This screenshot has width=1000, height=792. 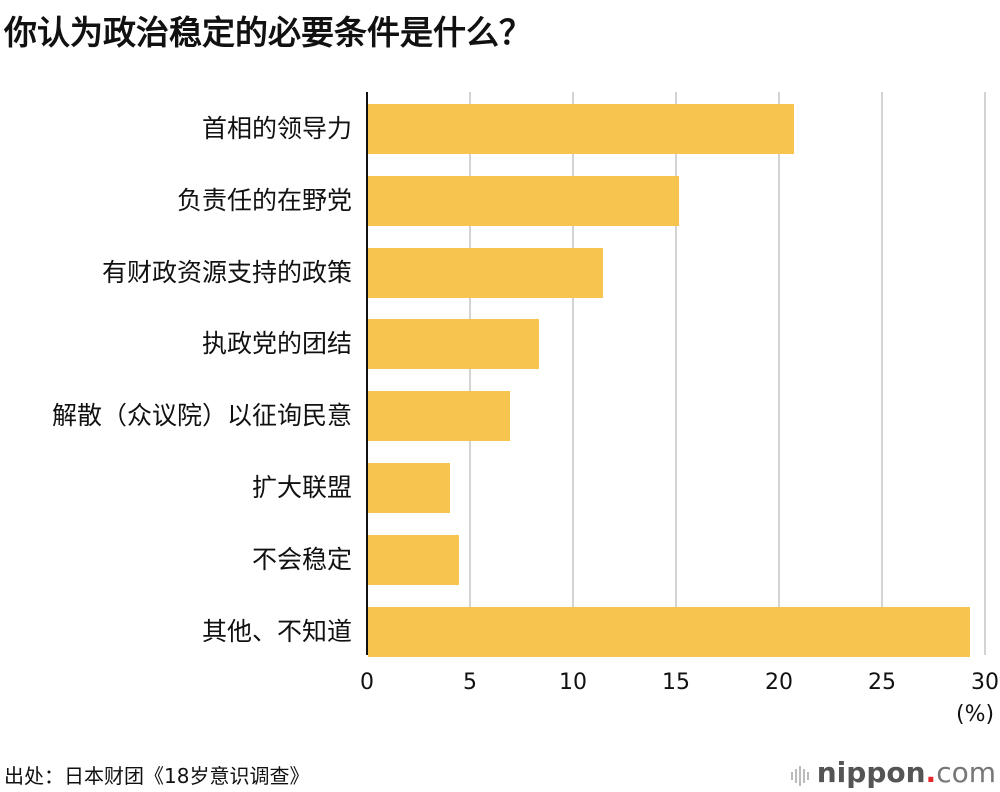 What do you see at coordinates (201, 416) in the screenshot?
I see `category-label: 解散（众议院）以征询民意` at bounding box center [201, 416].